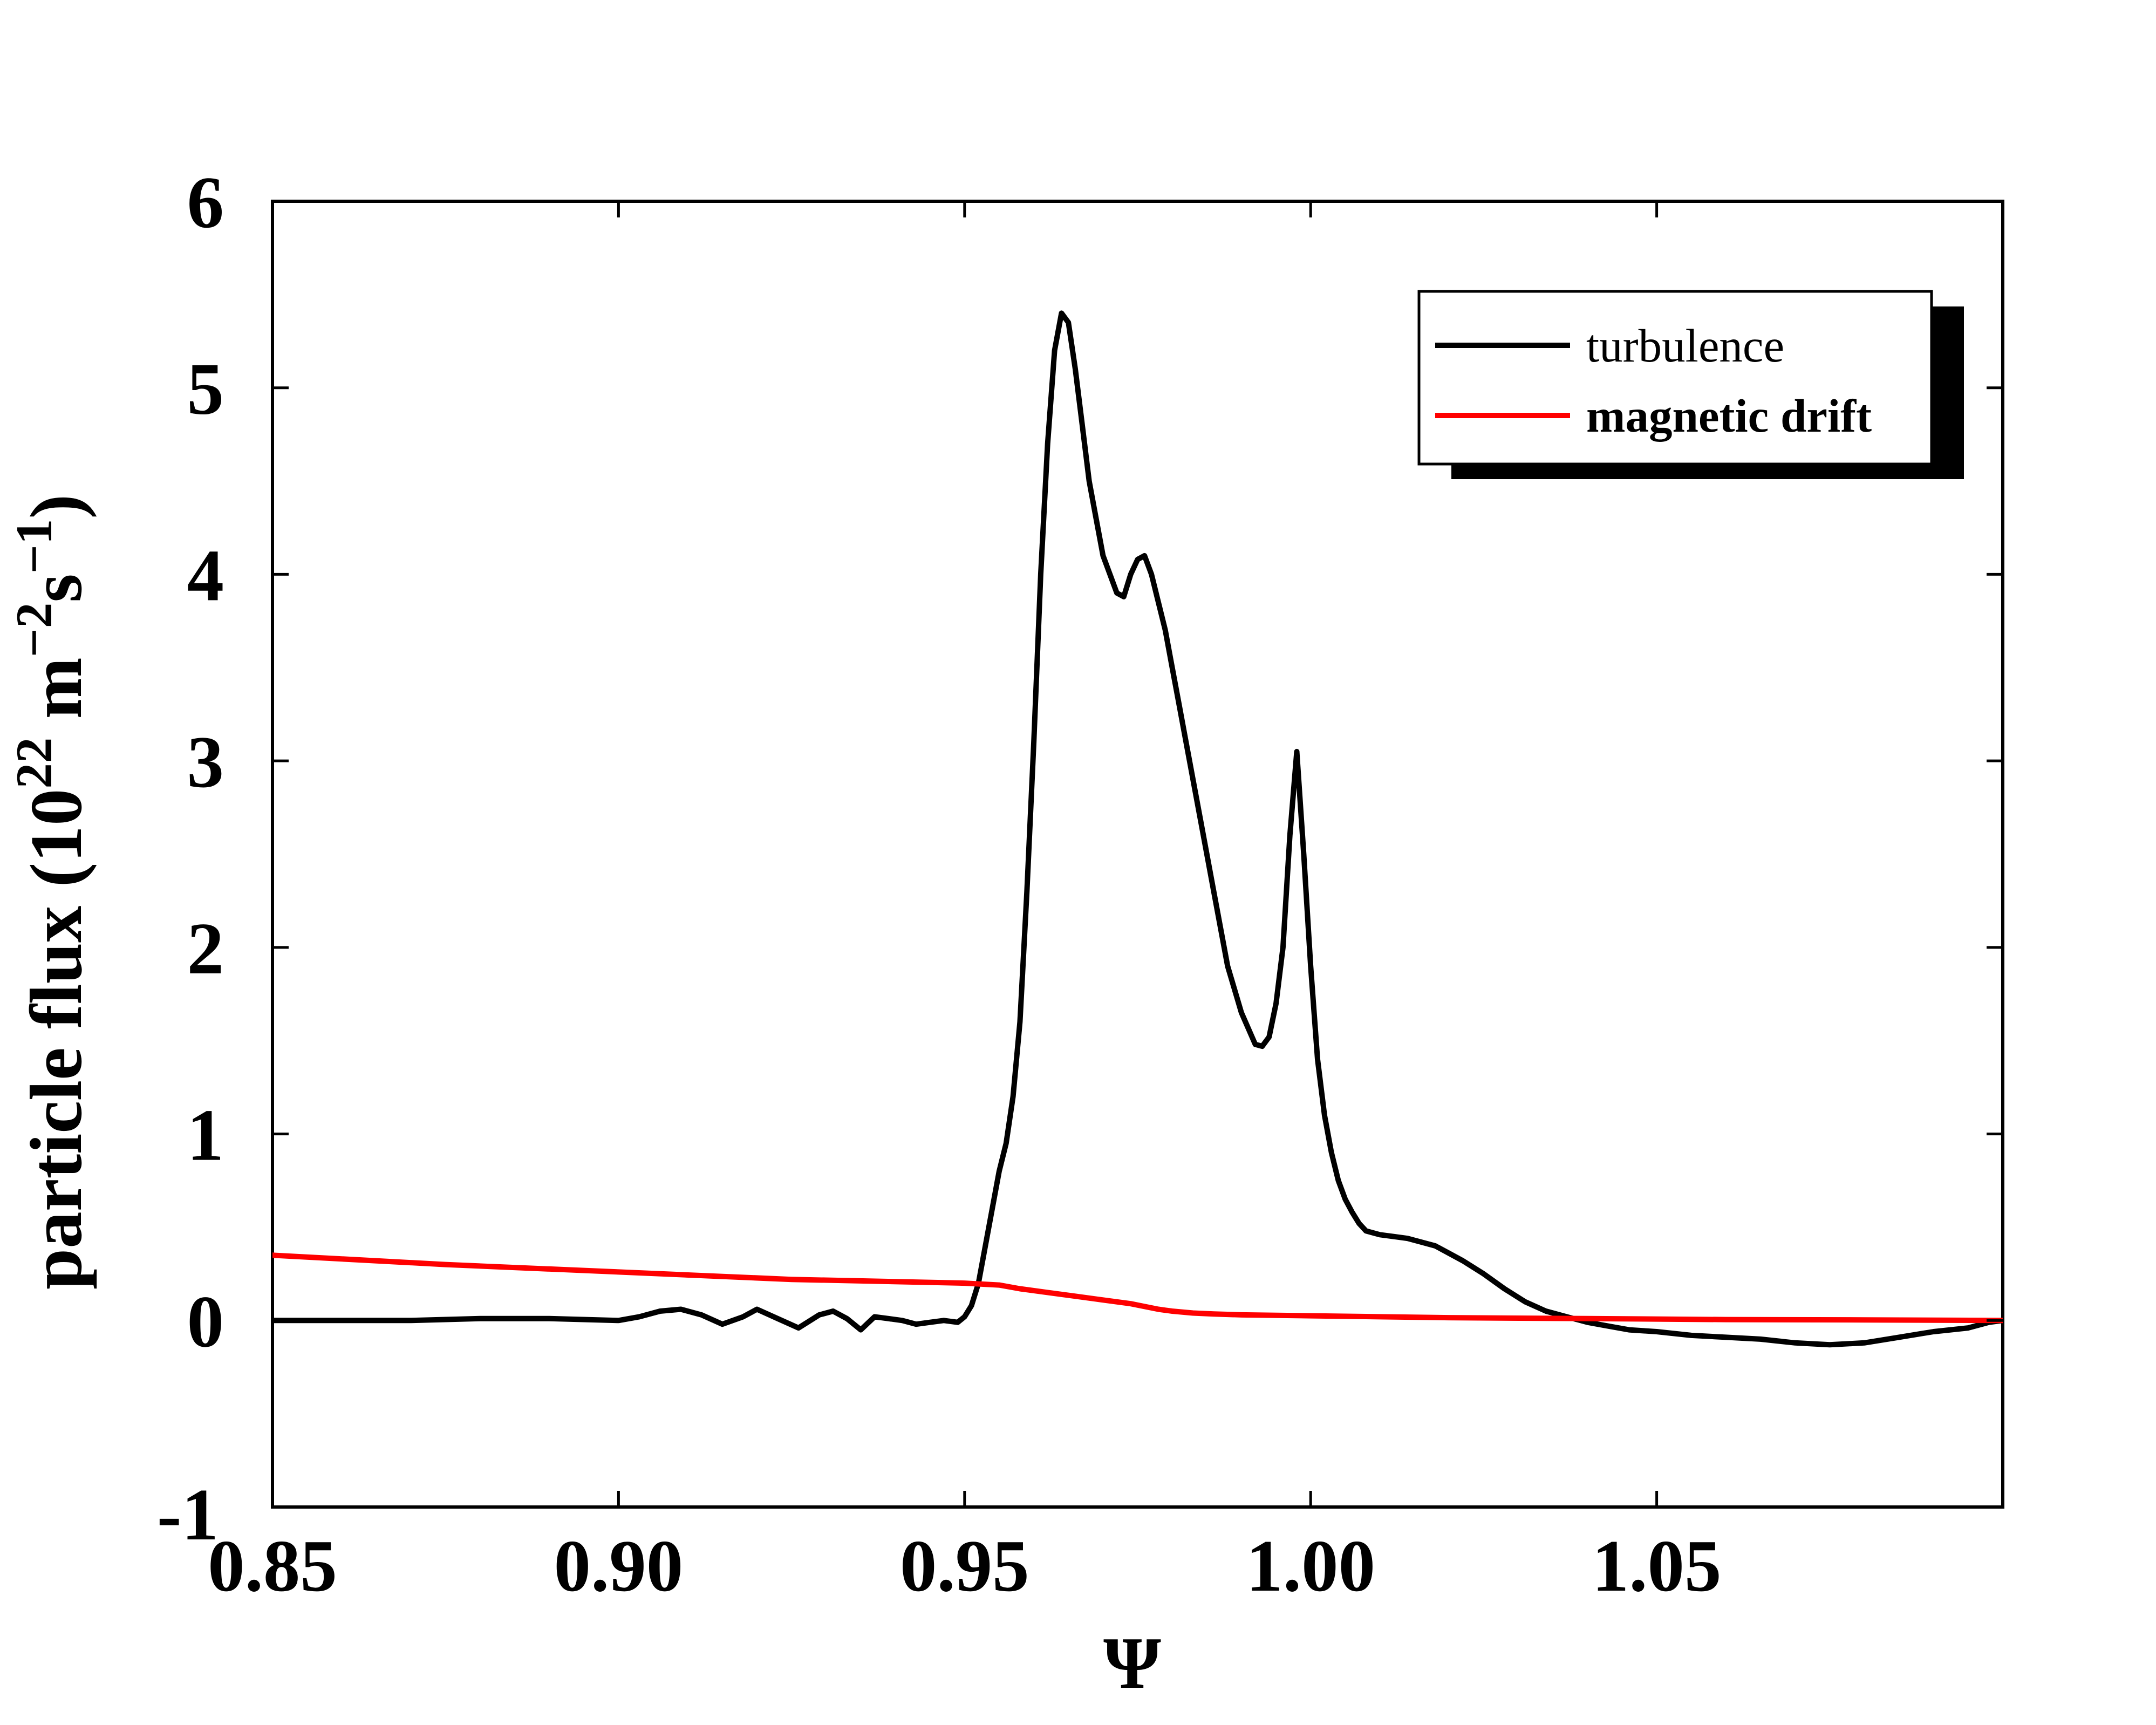  Describe the element at coordinates (34, 546) in the screenshot. I see `y-axis-label-exponent-3: −1` at that location.